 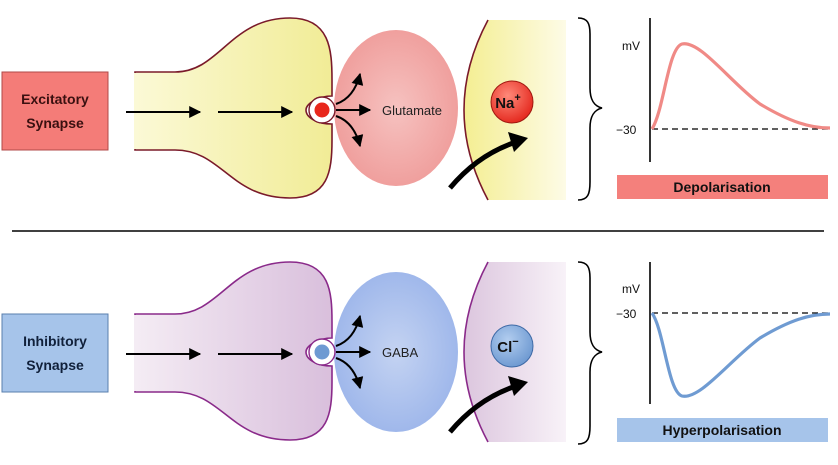 I want to click on depolarisation-bar, so click(x=722, y=187).